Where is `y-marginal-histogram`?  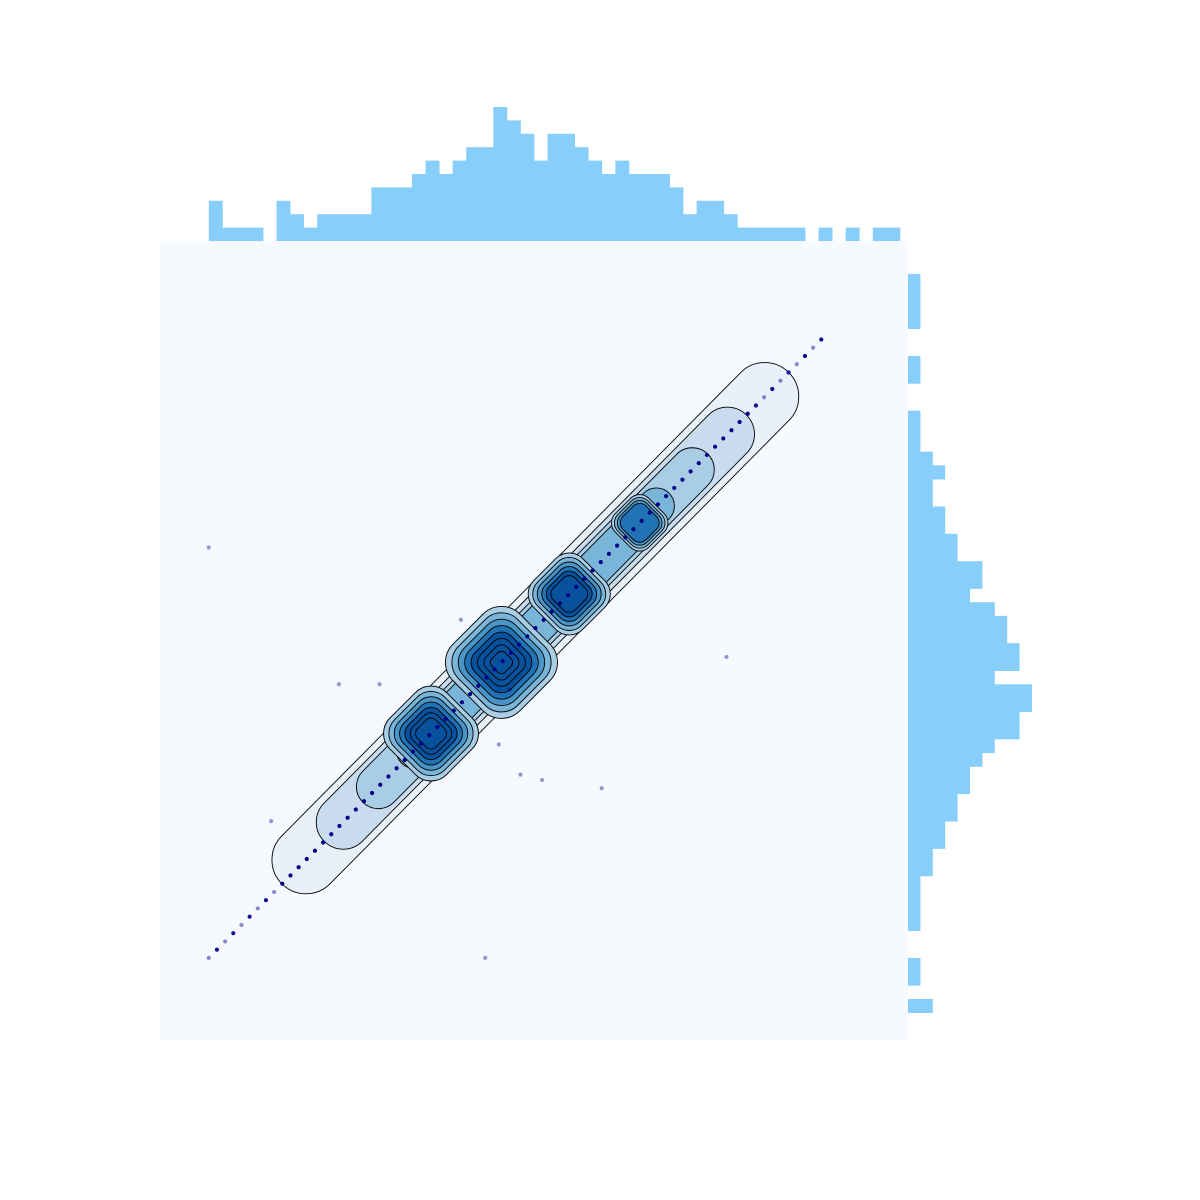
y-marginal-histogram is located at coordinates (970, 643).